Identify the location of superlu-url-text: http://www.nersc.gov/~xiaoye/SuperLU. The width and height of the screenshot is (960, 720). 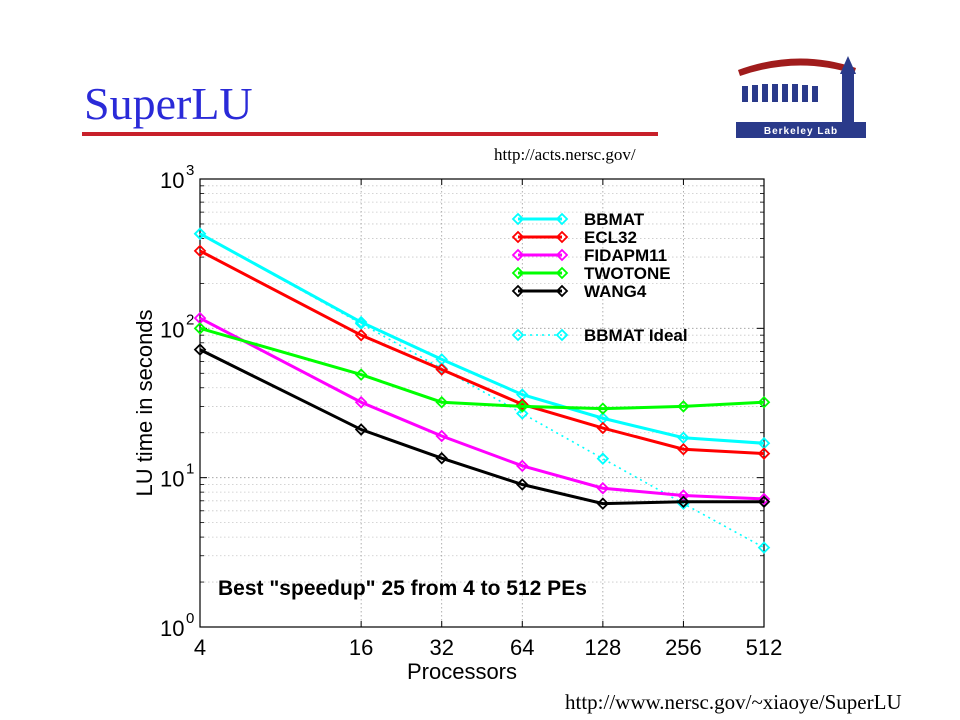
(733, 702).